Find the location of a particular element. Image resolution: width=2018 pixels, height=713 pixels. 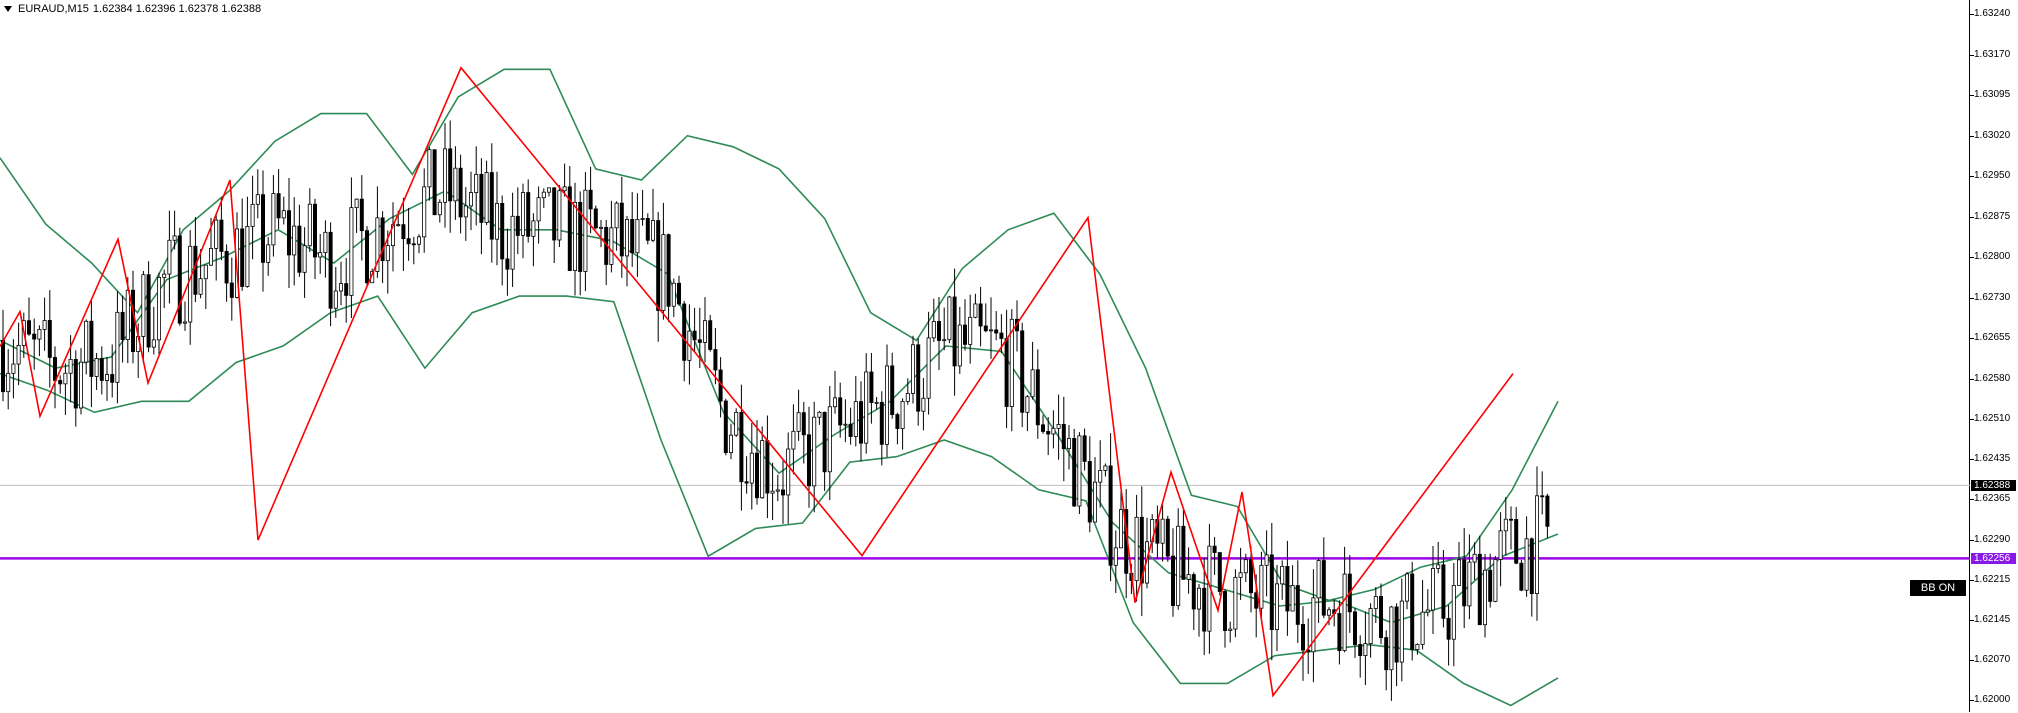

symbol-label: EURAUD,M15 is located at coordinates (53, 9).